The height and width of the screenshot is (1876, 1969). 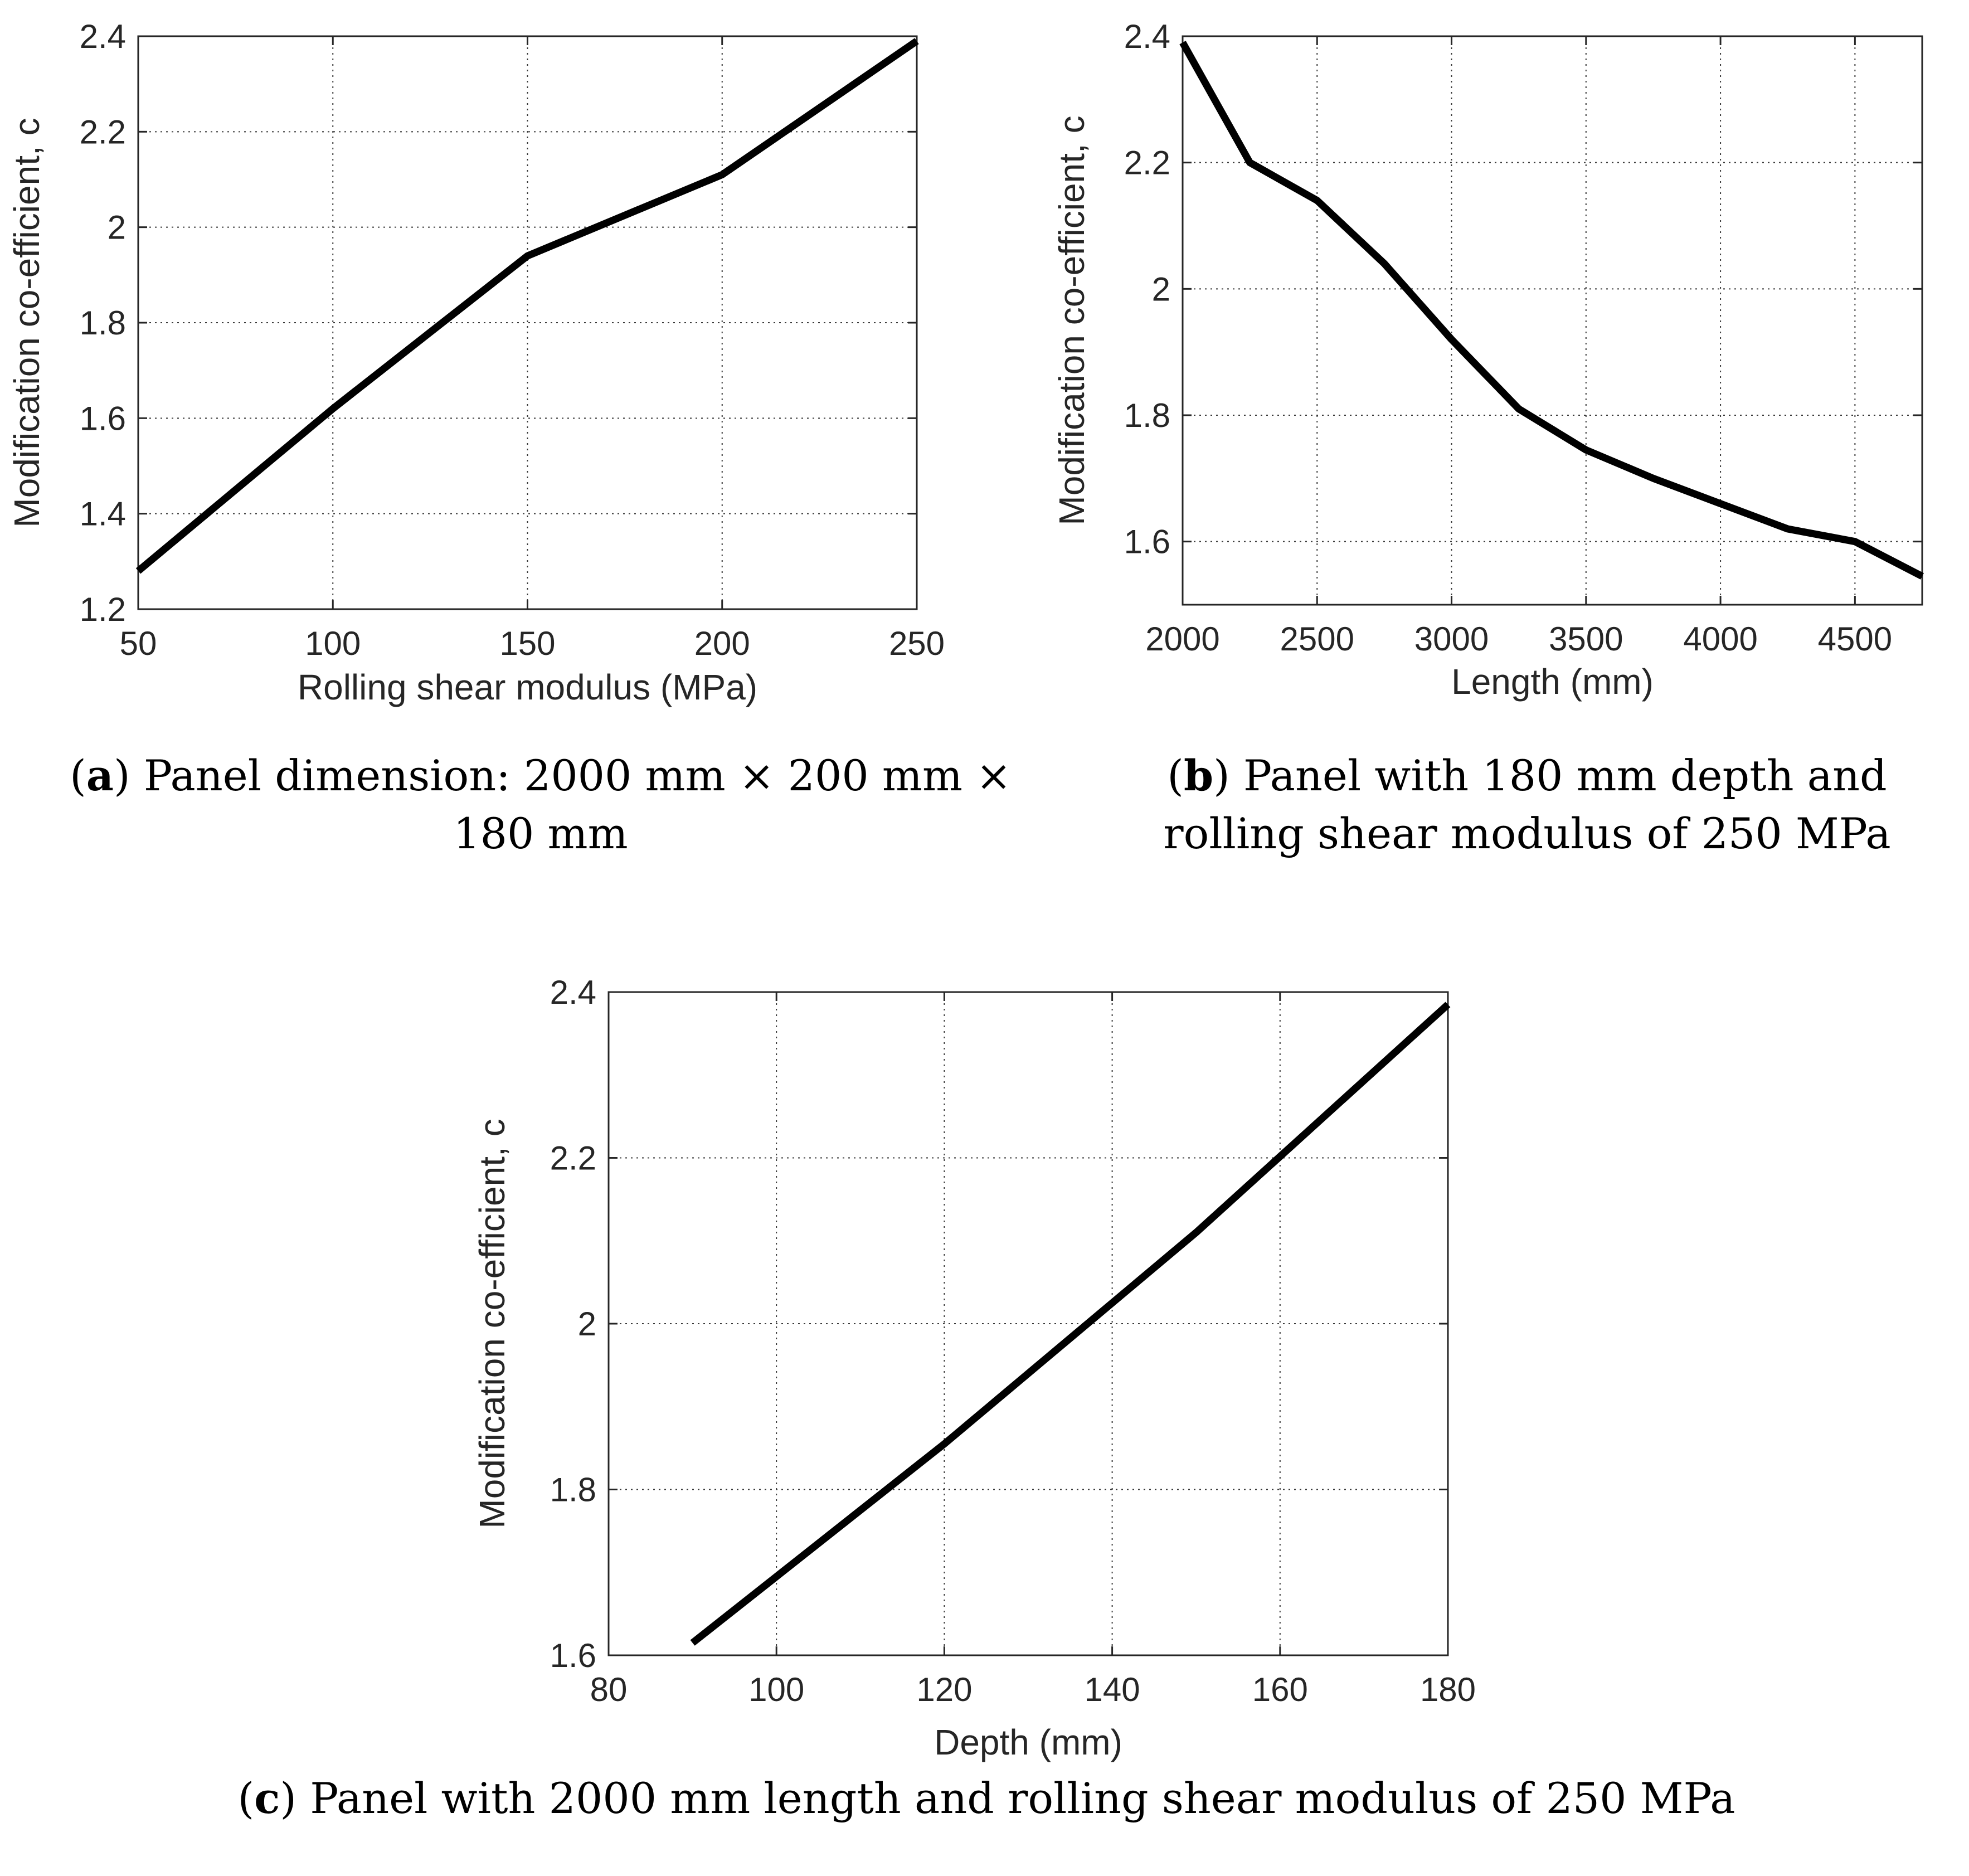 I want to click on x-tick-label: 180, so click(x=1448, y=1689).